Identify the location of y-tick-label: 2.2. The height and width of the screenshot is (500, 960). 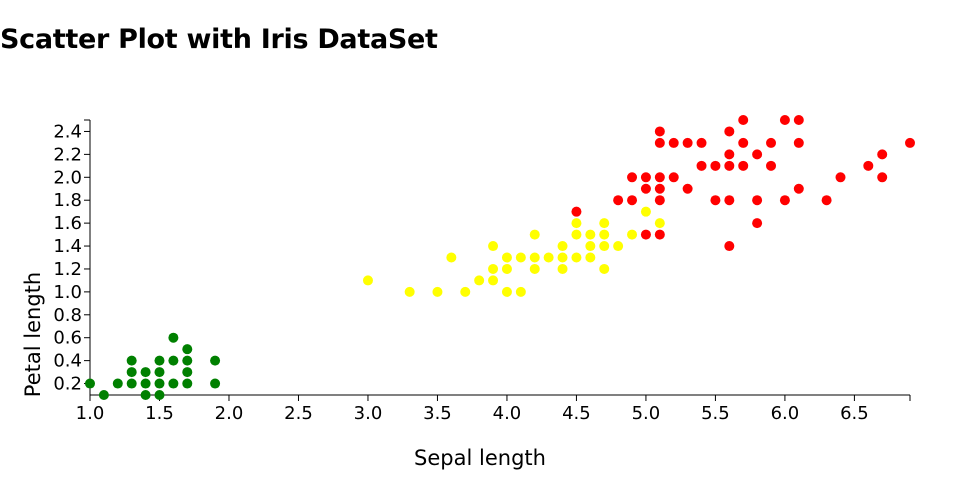
(67, 154).